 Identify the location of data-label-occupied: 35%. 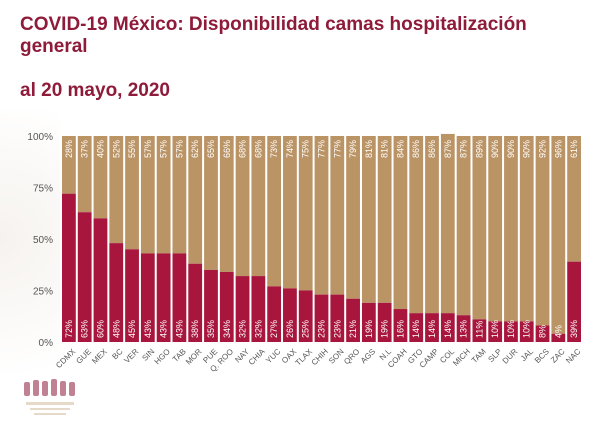
(211, 329).